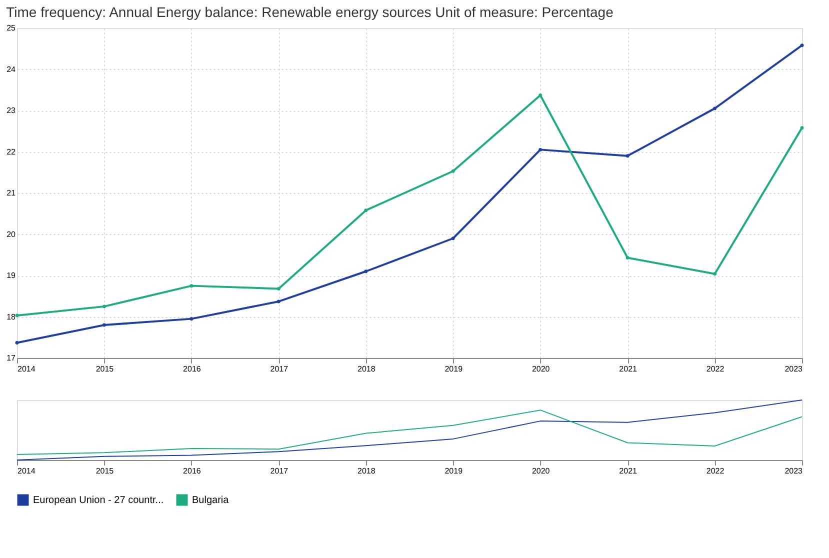 This screenshot has height=558, width=829. What do you see at coordinates (11, 110) in the screenshot?
I see `y-tick-label: 23` at bounding box center [11, 110].